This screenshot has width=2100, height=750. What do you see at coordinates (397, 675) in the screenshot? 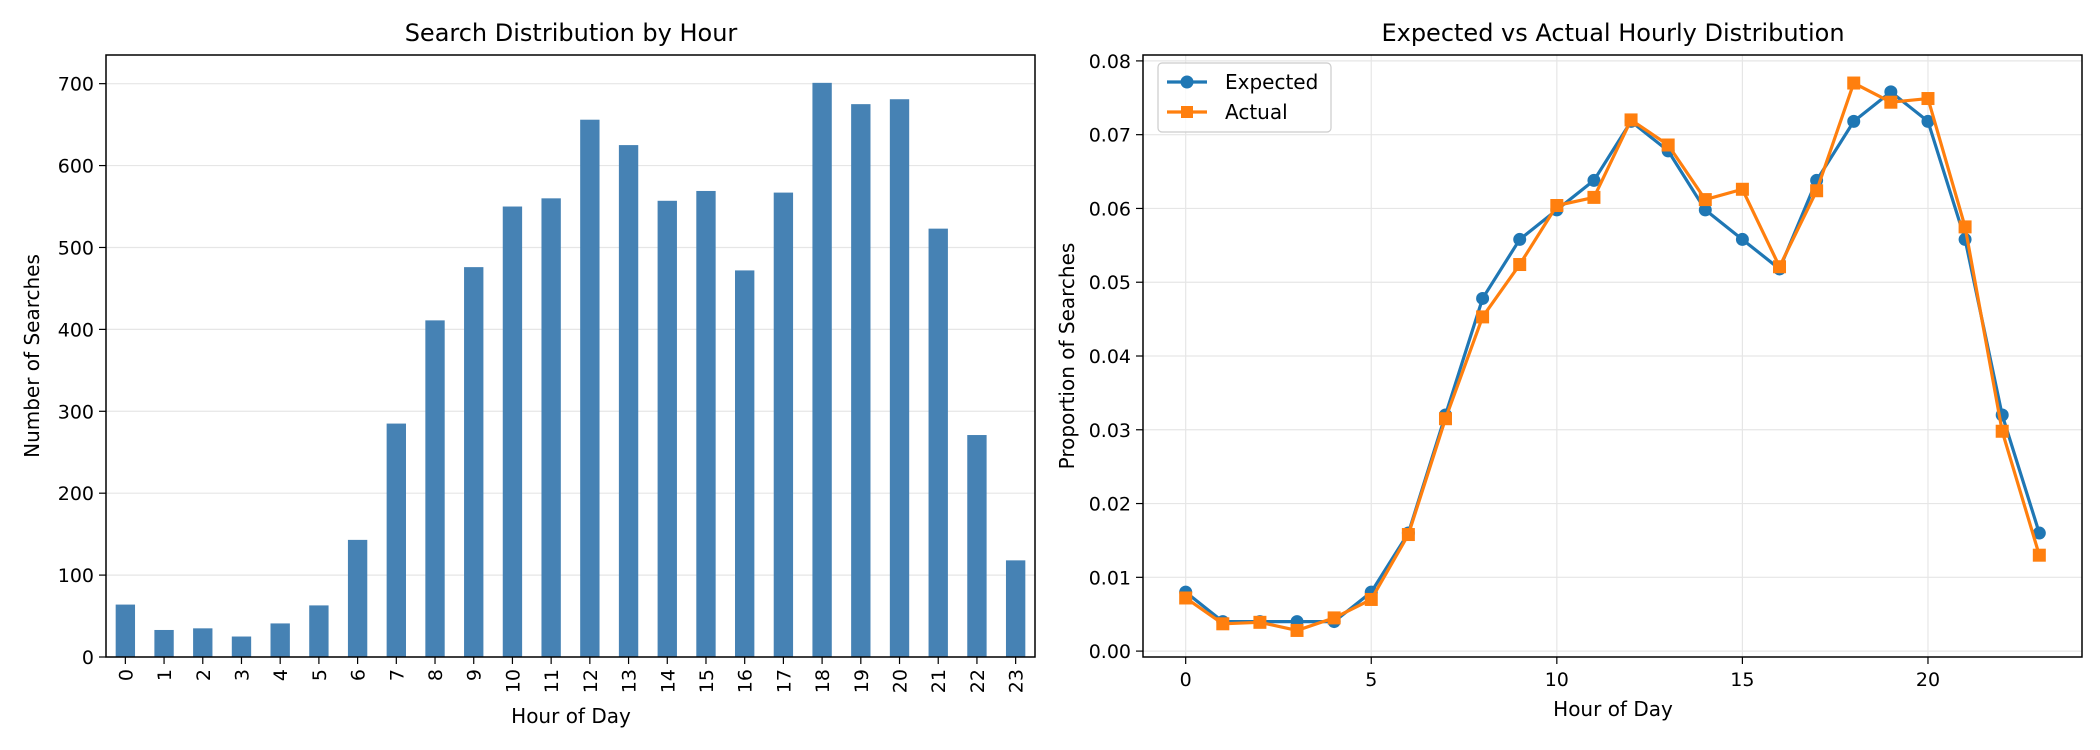
I see `x-tick-label: 7` at bounding box center [397, 675].